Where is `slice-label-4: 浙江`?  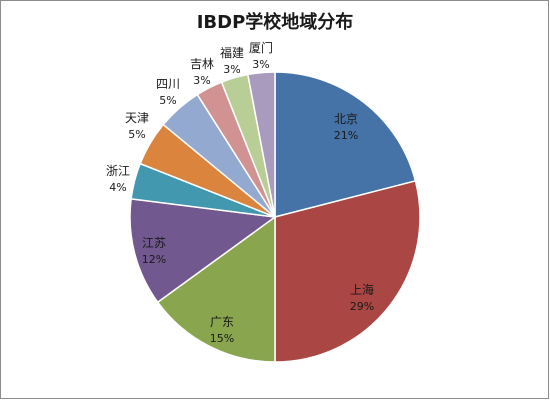 slice-label-4: 浙江 is located at coordinates (118, 171).